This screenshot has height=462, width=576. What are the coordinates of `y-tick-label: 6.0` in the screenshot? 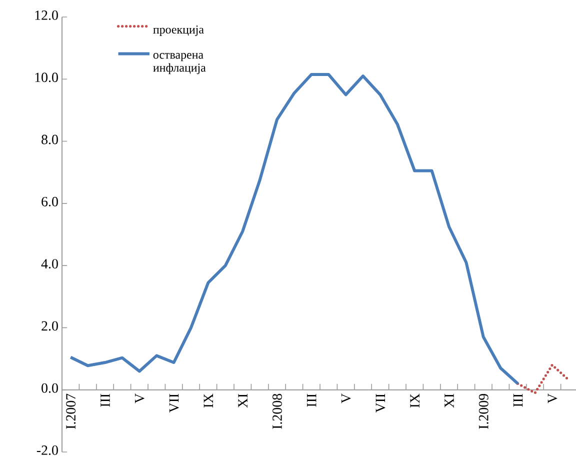 It's located at (50, 201).